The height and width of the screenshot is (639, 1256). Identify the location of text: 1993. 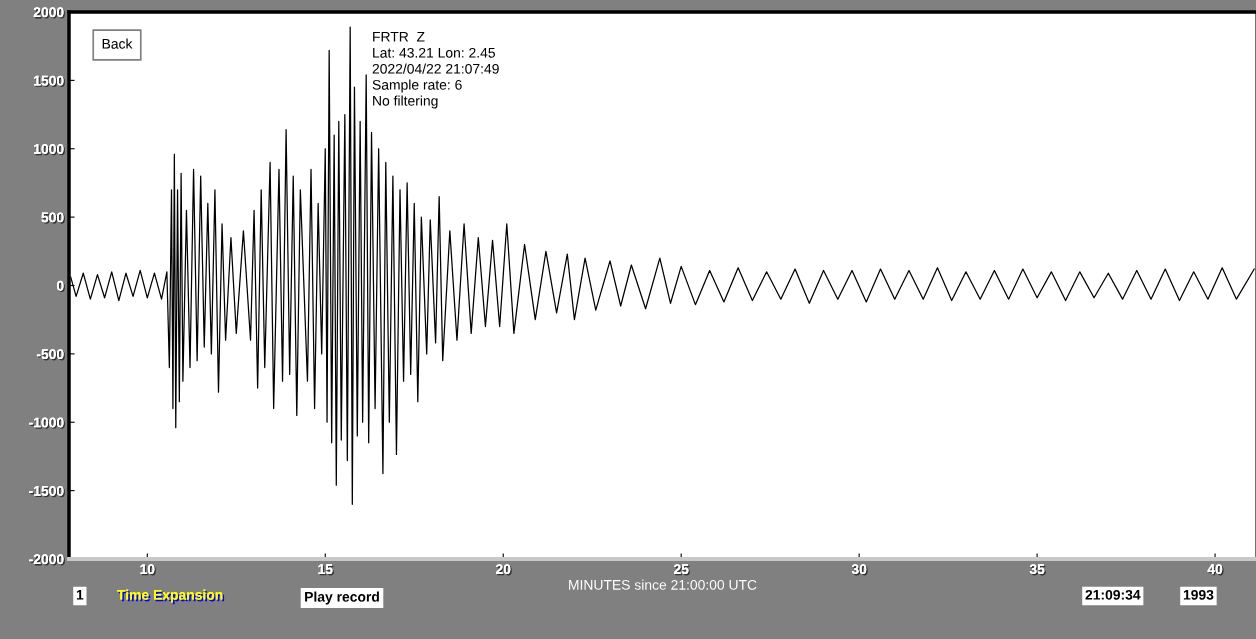
(1198, 594).